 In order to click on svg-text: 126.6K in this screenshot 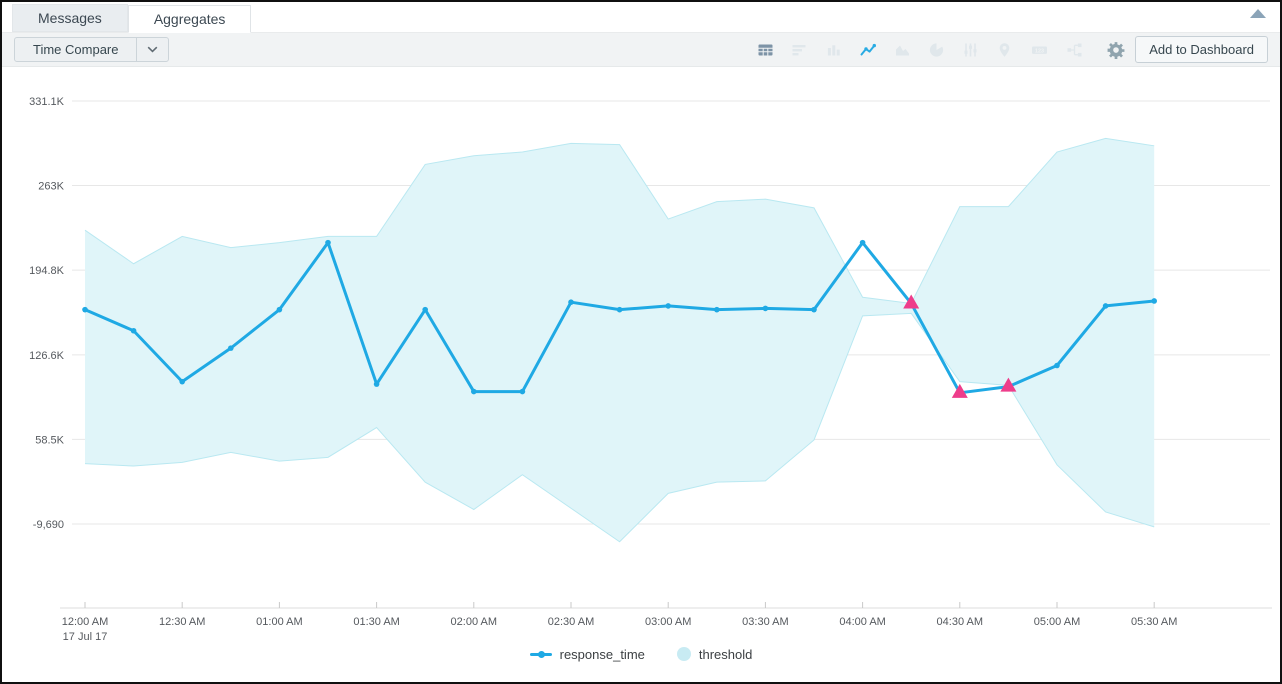, I will do `click(47, 356)`.